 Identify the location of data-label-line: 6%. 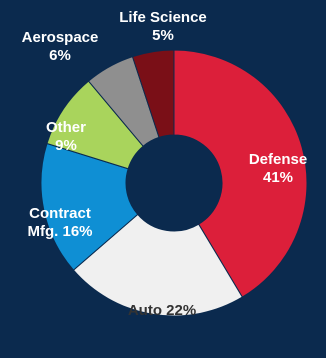
(60, 55).